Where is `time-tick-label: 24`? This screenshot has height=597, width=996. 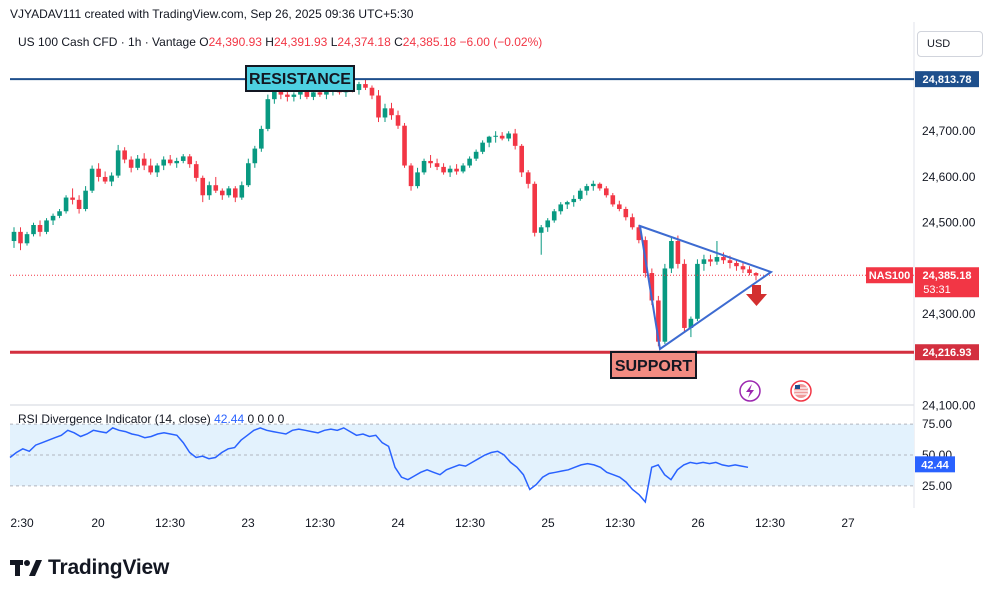
time-tick-label: 24 is located at coordinates (398, 523).